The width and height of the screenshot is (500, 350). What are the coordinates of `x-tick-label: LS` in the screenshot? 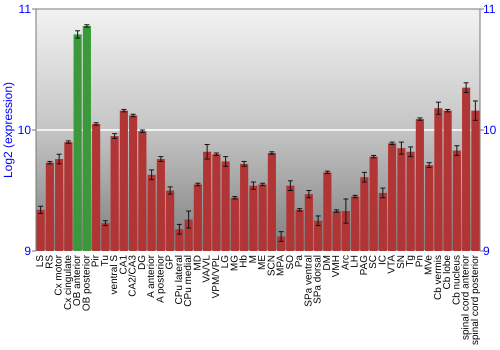 It's located at (40, 261).